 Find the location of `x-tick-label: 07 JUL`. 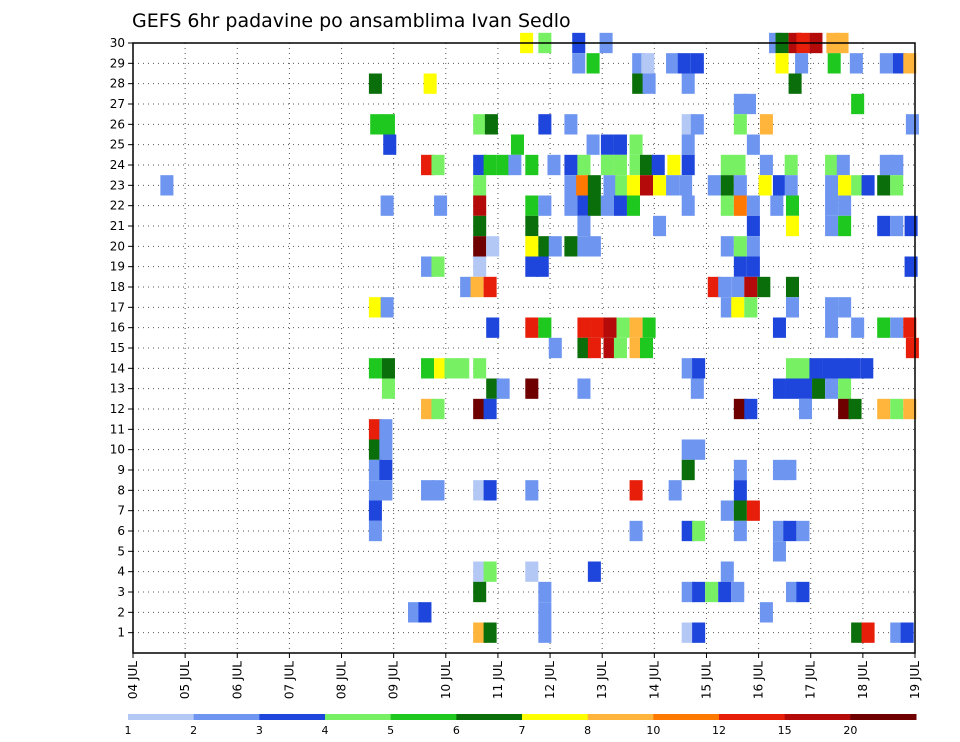

x-tick-label: 07 JUL is located at coordinates (289, 680).